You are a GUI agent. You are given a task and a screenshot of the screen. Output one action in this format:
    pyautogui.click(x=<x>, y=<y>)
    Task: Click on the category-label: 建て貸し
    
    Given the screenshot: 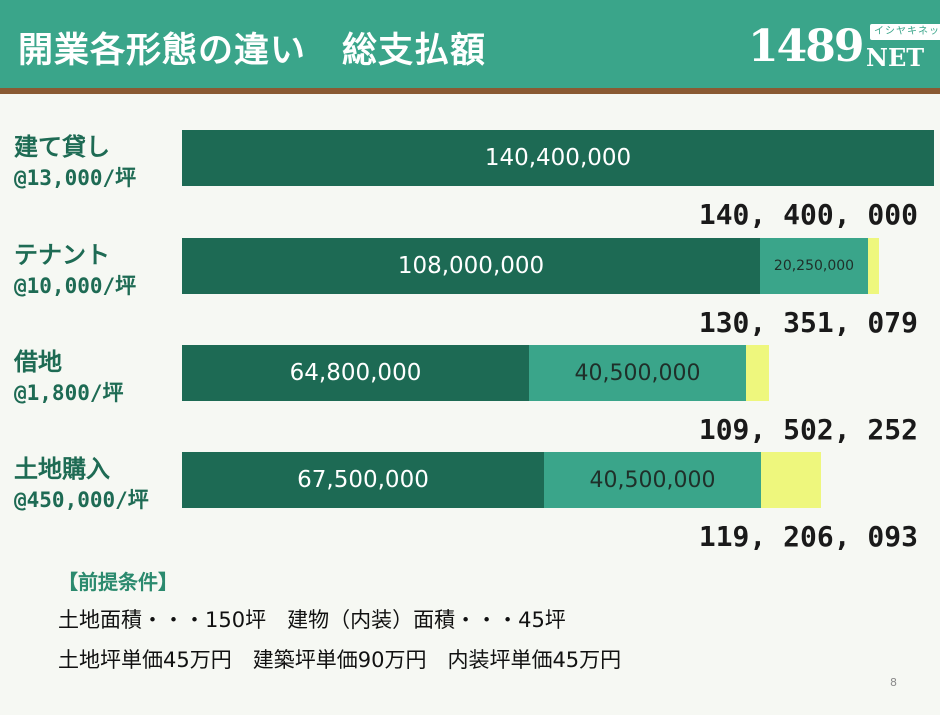 What is the action you would take?
    pyautogui.click(x=62, y=147)
    